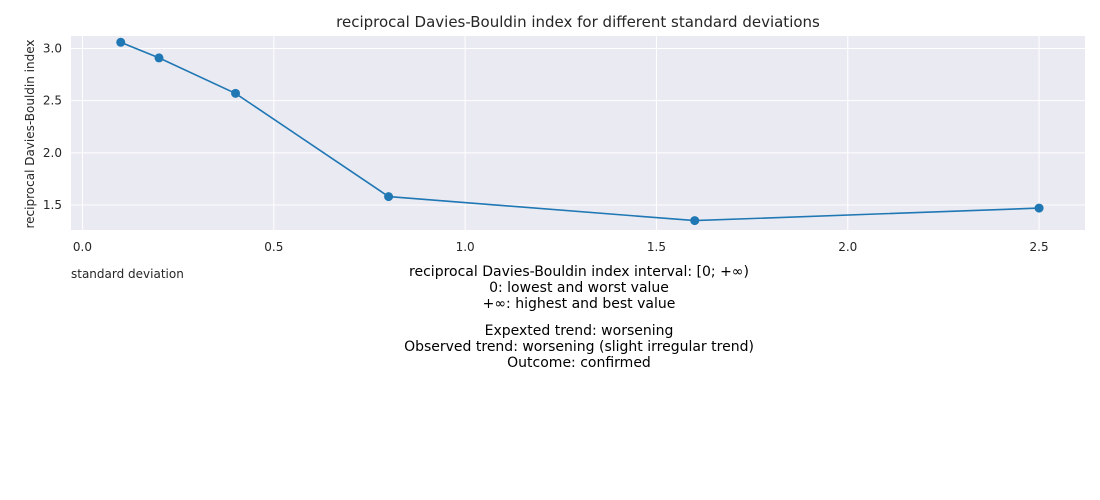  I want to click on interval-note-line: +∞: highest and best value, so click(579, 304).